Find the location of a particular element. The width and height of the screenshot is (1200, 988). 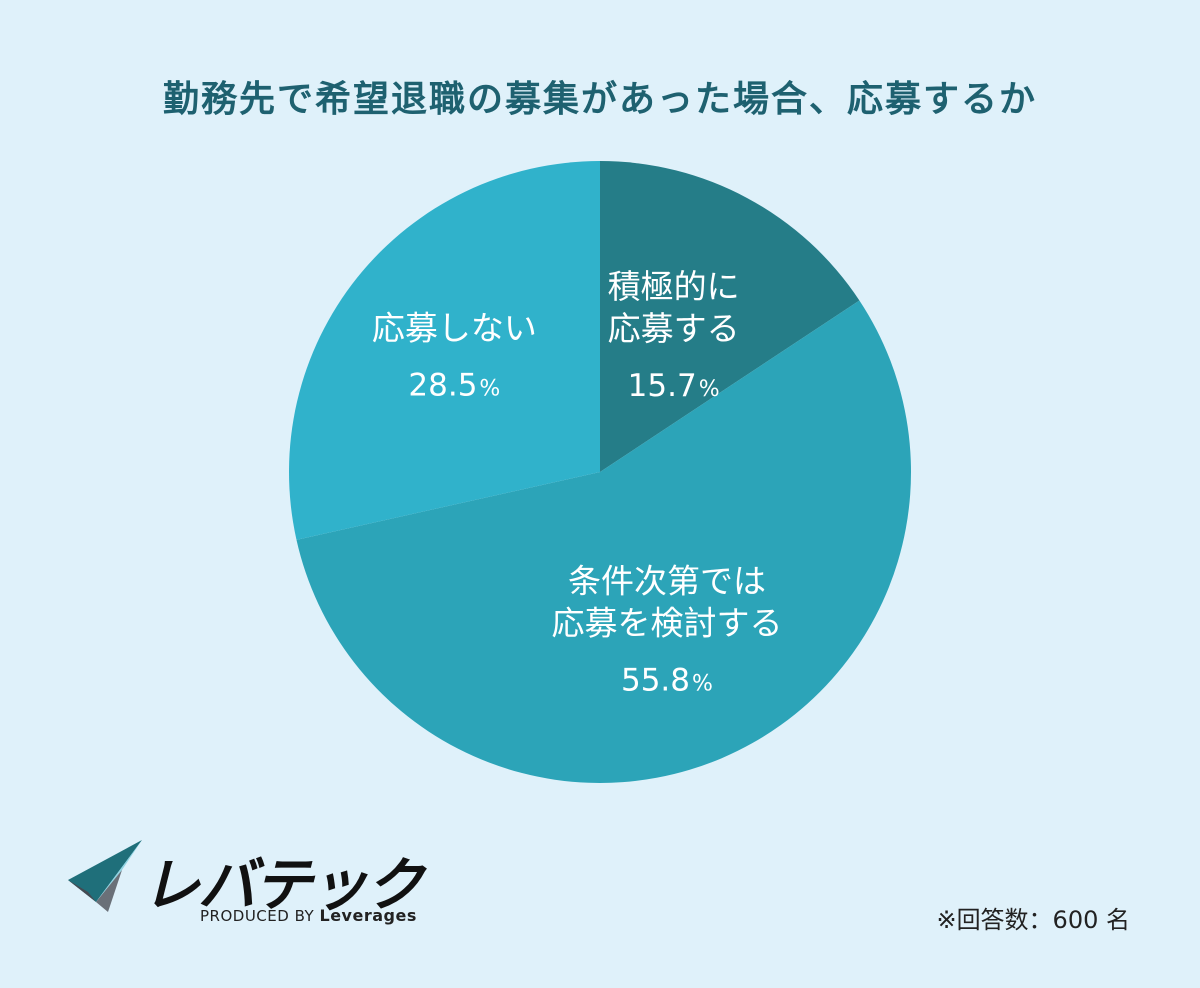

slice-label-0-line-0: 積極的に is located at coordinates (674, 286).